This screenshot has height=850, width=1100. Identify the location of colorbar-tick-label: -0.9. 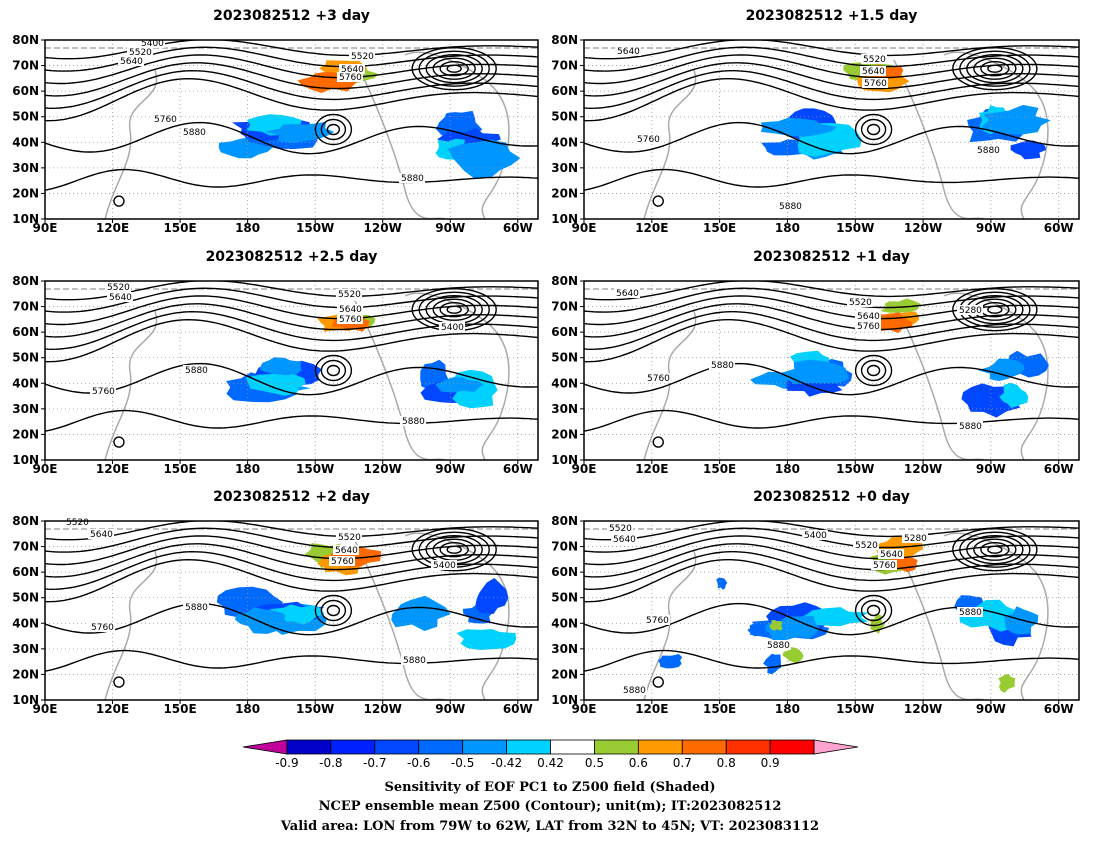
(286, 763).